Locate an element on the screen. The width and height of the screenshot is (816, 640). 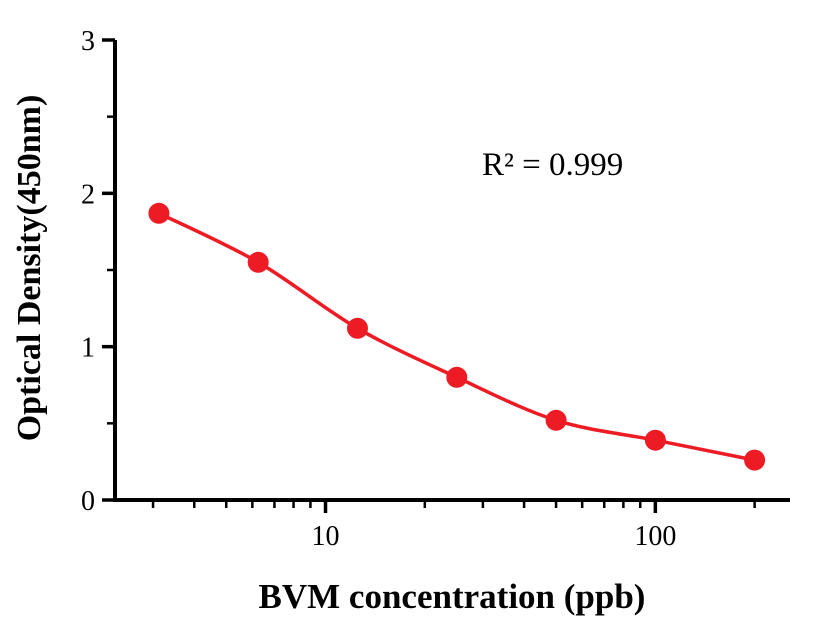
x-tick-label: 100 is located at coordinates (655, 536).